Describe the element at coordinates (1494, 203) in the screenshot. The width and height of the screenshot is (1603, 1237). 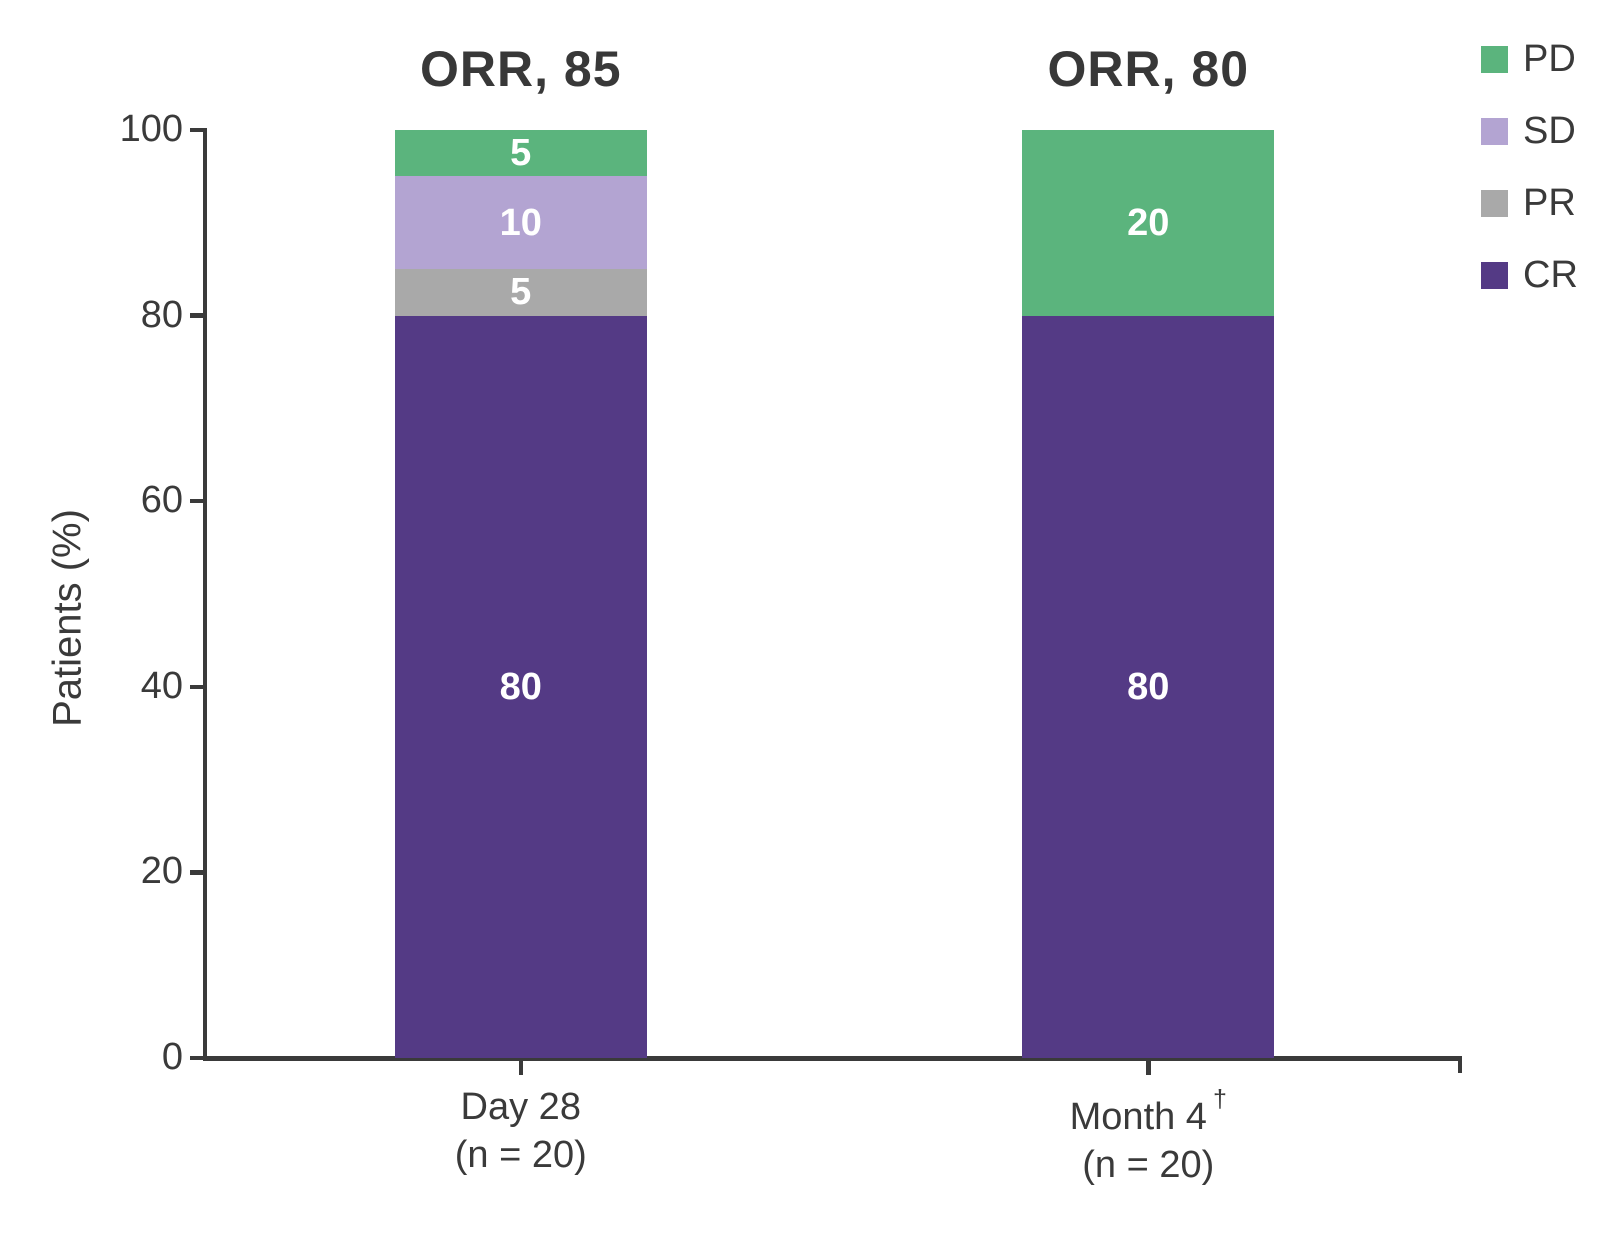
I see `legend-swatch-pr` at that location.